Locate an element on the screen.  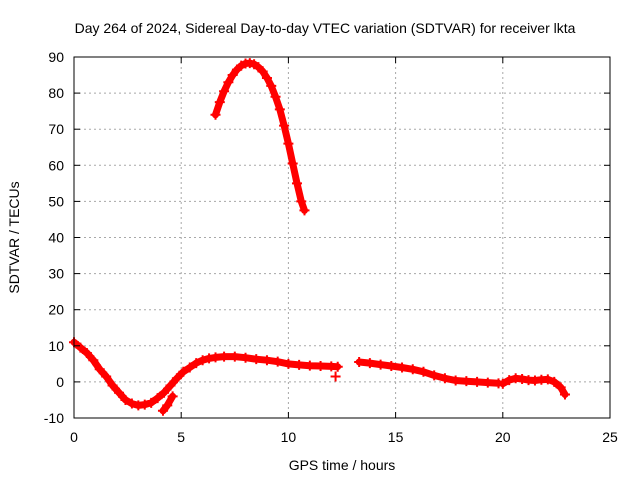
series-sdtvar-high-arc is located at coordinates (260, 137).